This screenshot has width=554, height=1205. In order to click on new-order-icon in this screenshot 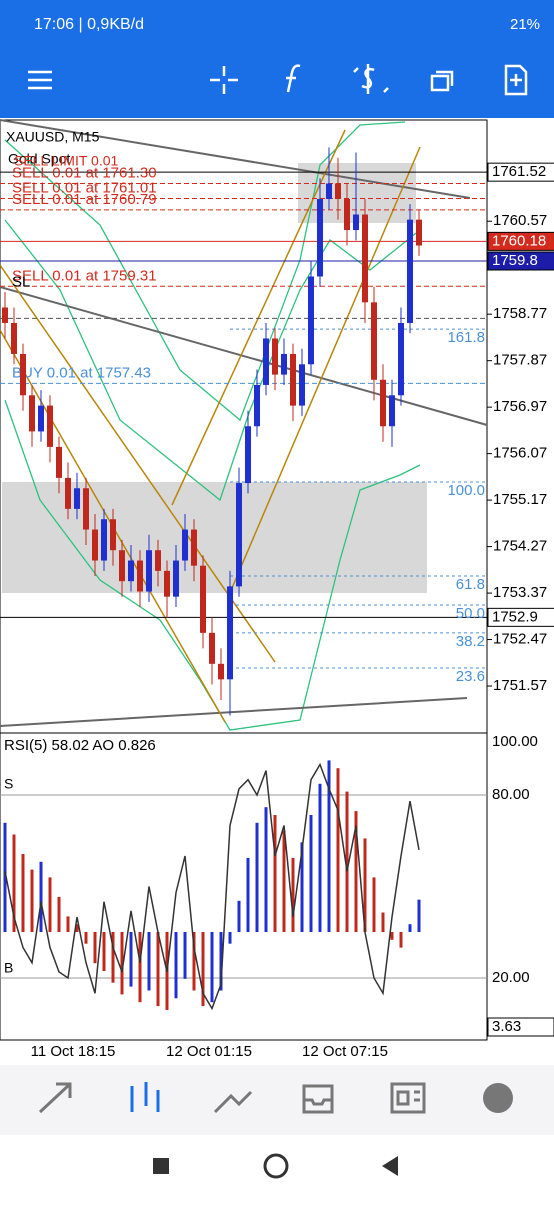, I will do `click(516, 80)`.